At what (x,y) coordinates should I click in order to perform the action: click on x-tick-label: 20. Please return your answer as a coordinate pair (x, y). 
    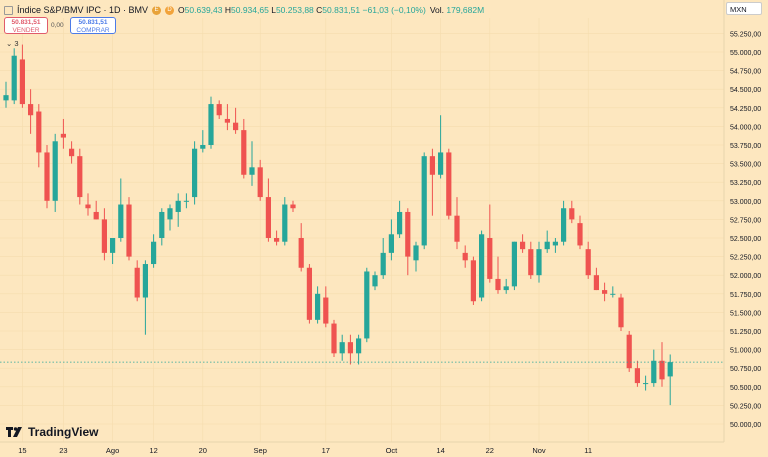
    Looking at the image, I should click on (203, 450).